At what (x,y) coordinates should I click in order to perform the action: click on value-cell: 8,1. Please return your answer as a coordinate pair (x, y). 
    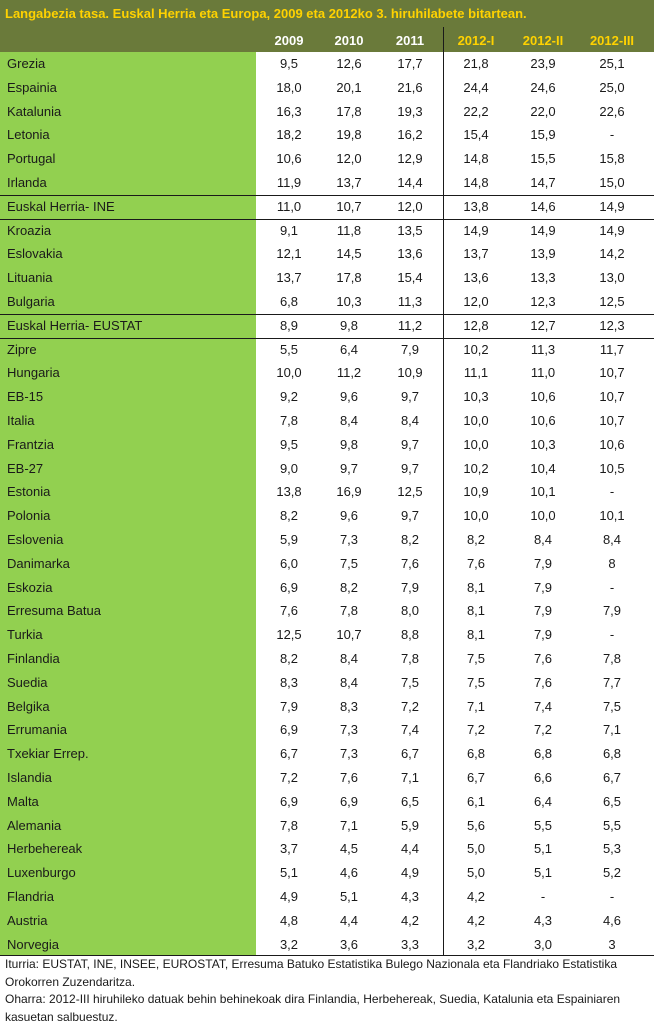
    Looking at the image, I should click on (476, 635).